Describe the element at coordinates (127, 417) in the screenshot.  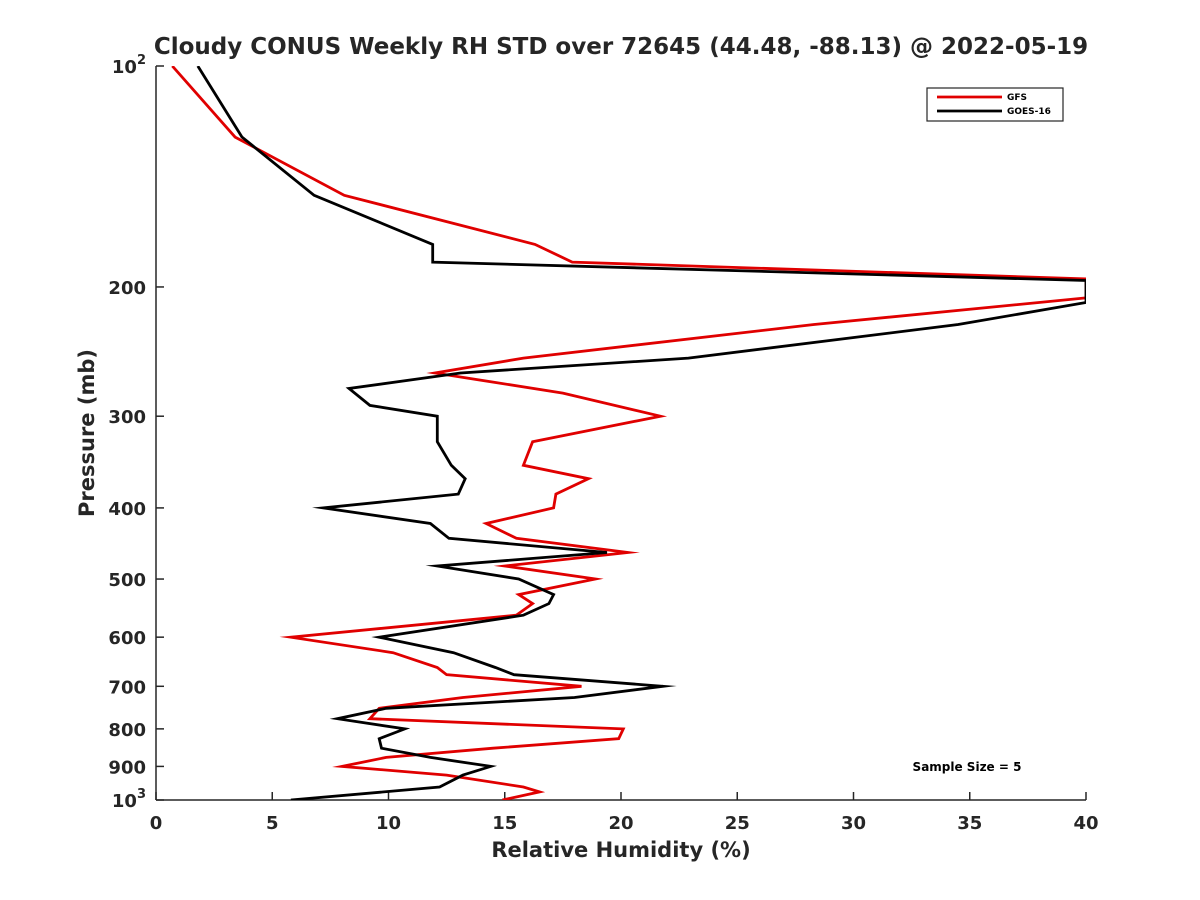
I see `y-tick-label: 300` at that location.